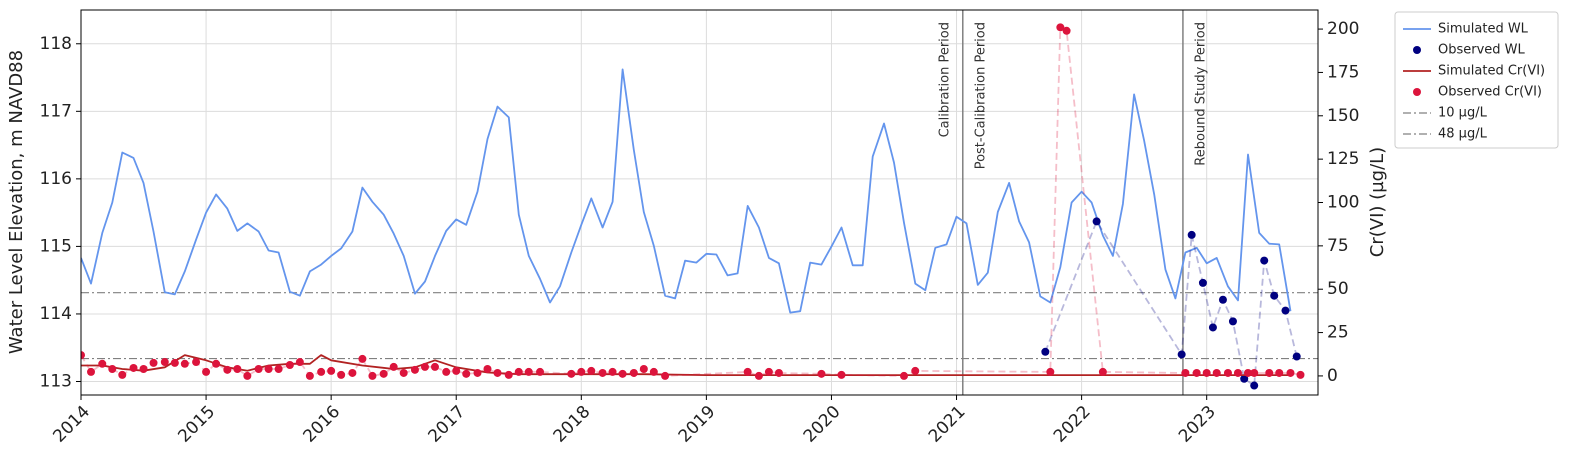  I want to click on y-axis-label: Water Level Elevation, m NAVD88, so click(16, 202).